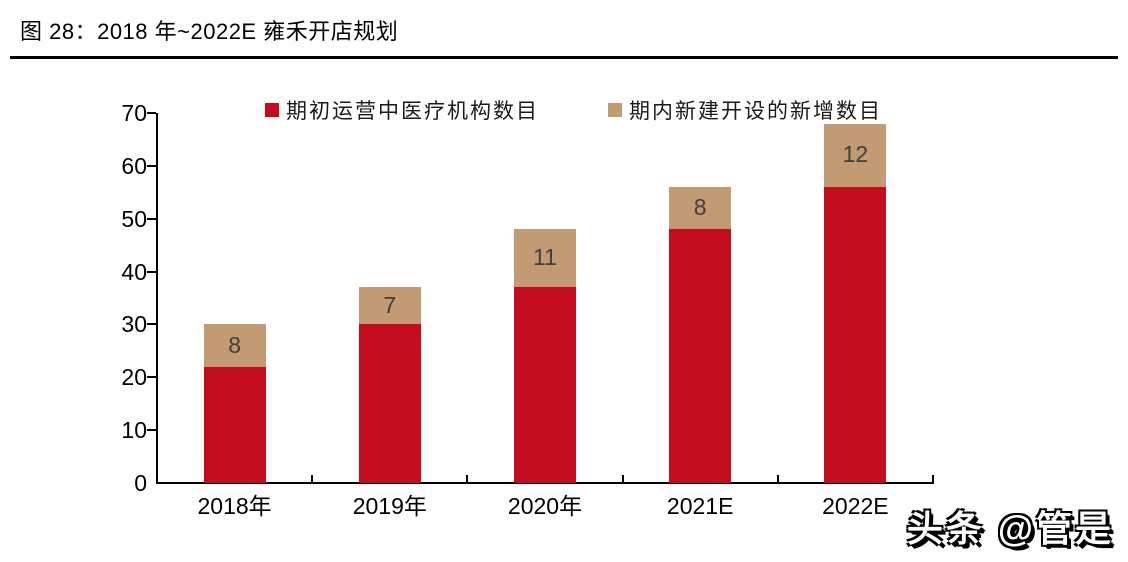 This screenshot has height=562, width=1128. Describe the element at coordinates (209, 31) in the screenshot. I see `figure-title: 图 28：2018 年~2022E 雍禾开店规划` at that location.